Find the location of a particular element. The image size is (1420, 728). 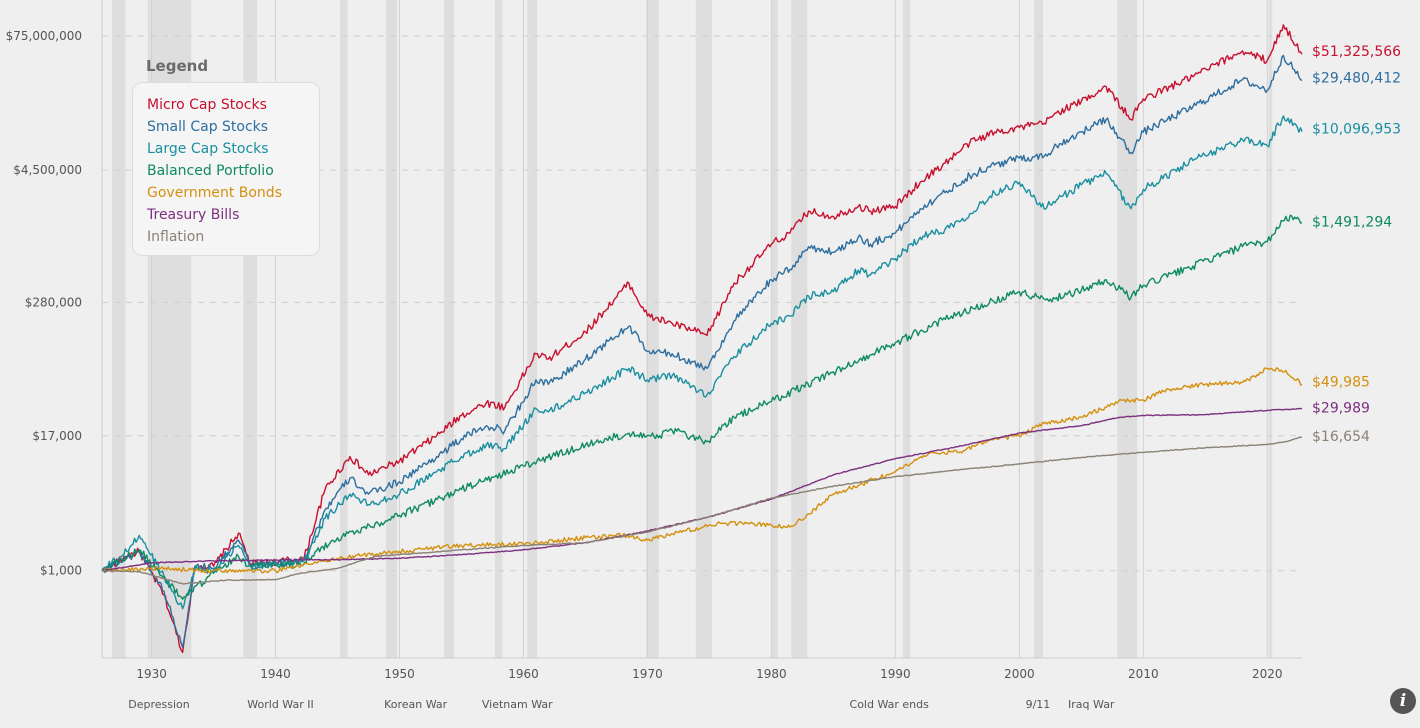

y-tick-label: $4,500,000 is located at coordinates (47, 170).